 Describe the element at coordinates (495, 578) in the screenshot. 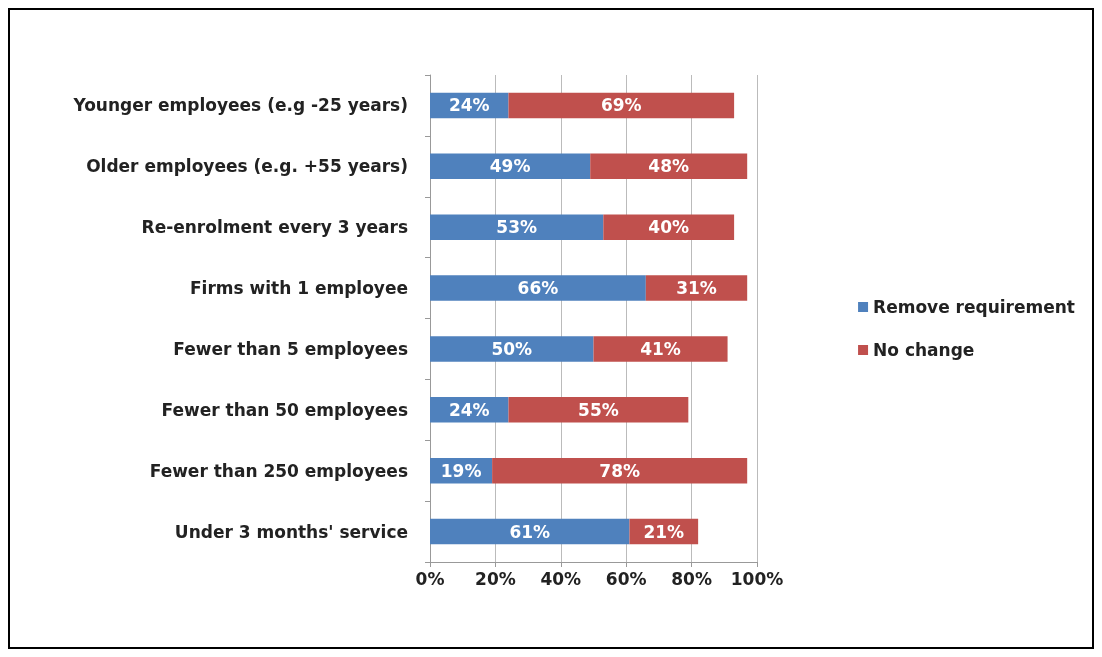

I see `x-tick-label: 20%` at that location.